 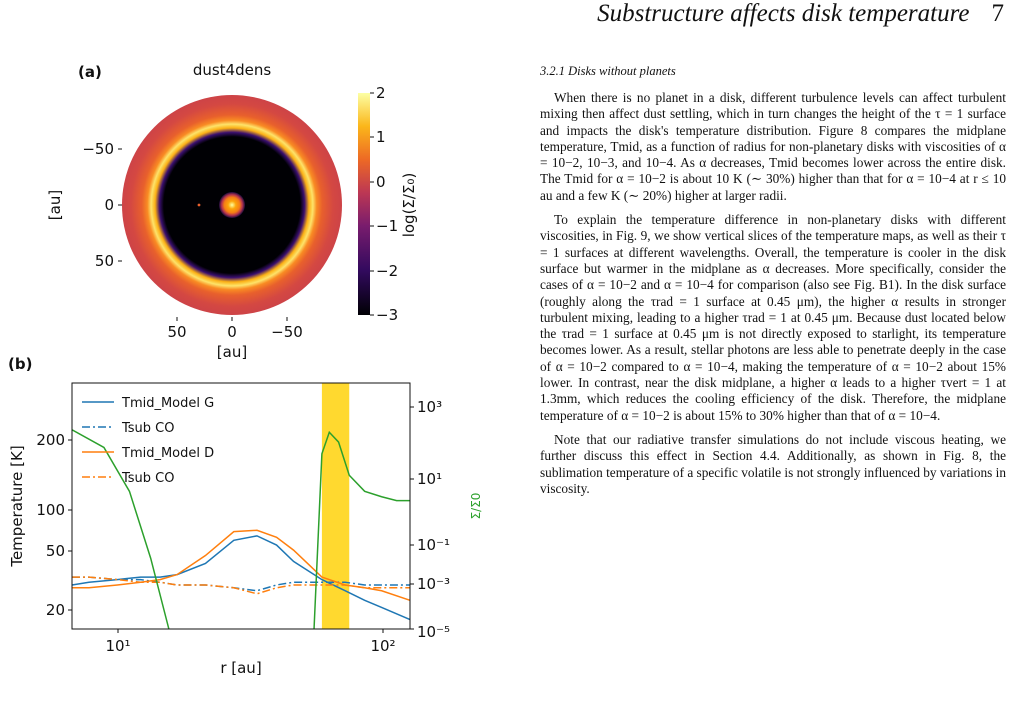 What do you see at coordinates (387, 226) in the screenshot?
I see `svg-text: −1` at bounding box center [387, 226].